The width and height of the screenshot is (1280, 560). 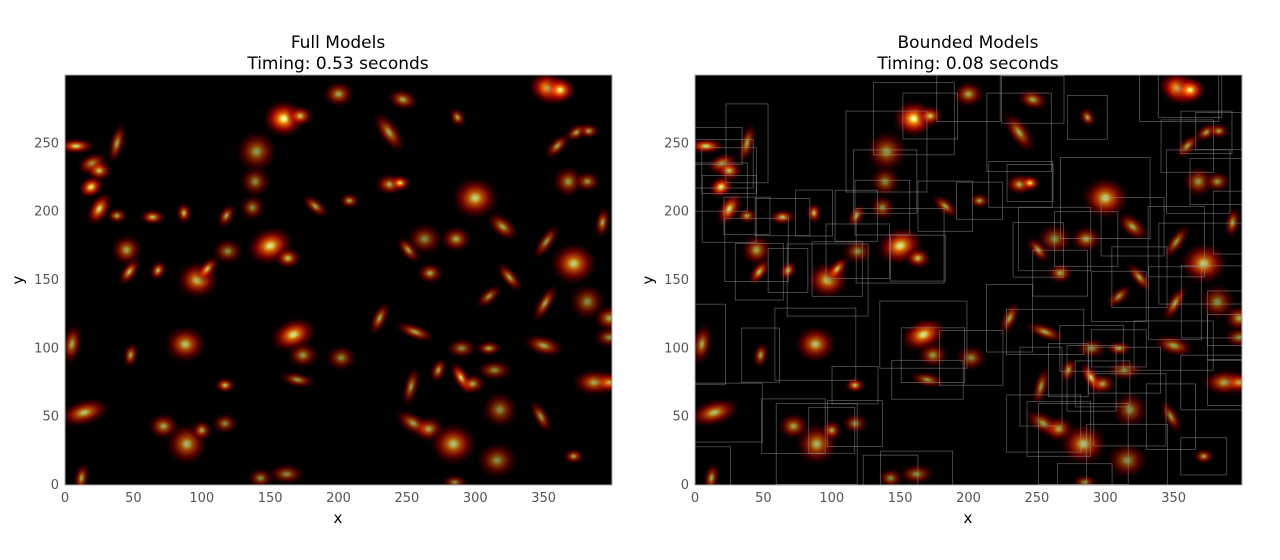 I want to click on y-tick-label: 150, so click(x=676, y=280).